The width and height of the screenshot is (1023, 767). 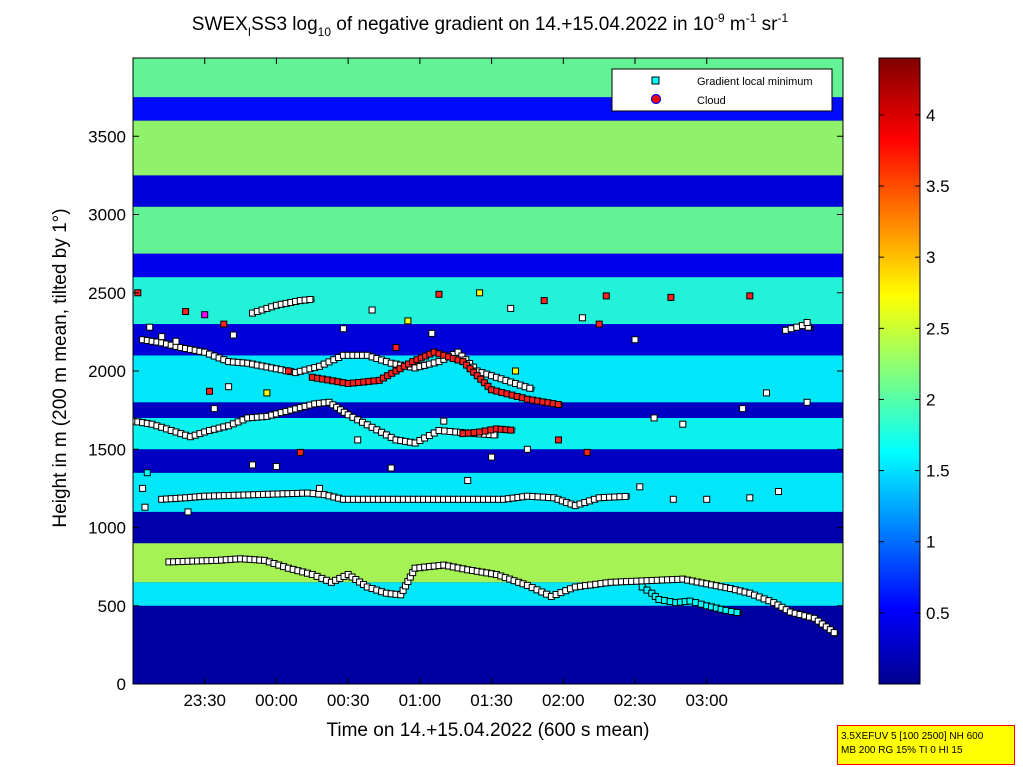 What do you see at coordinates (107, 528) in the screenshot?
I see `y-tick-label: 1000` at bounding box center [107, 528].